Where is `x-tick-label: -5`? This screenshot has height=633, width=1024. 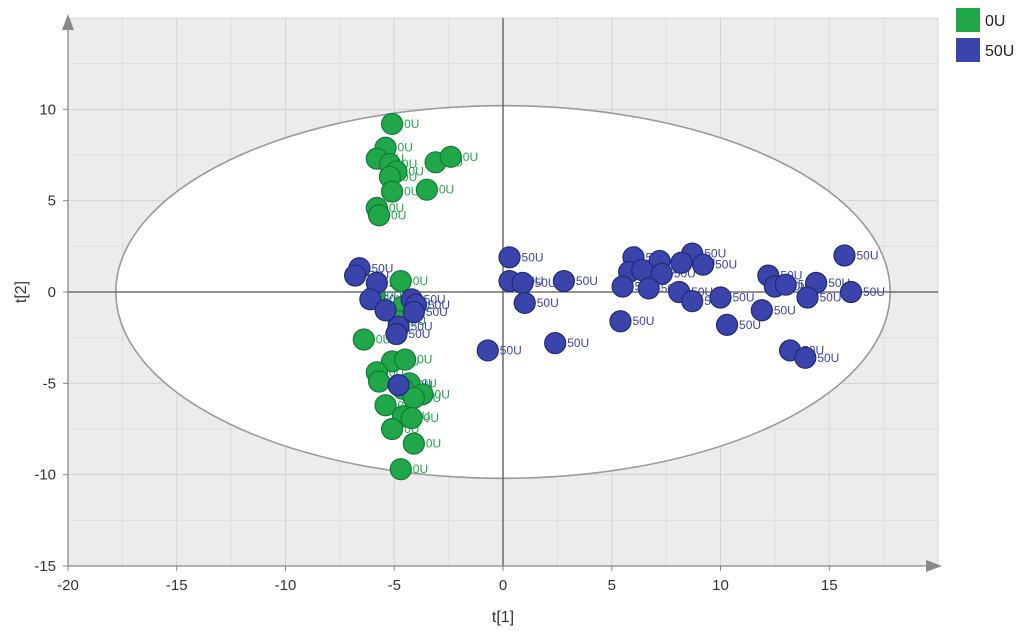 x-tick-label: -5 is located at coordinates (394, 585).